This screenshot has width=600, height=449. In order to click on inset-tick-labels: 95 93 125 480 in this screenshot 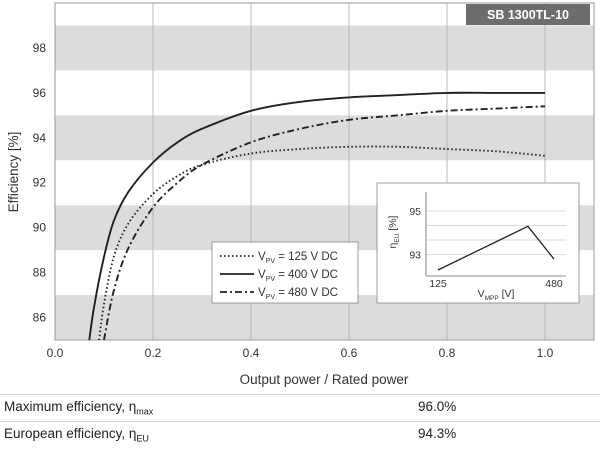, I will do `click(486, 248)`.